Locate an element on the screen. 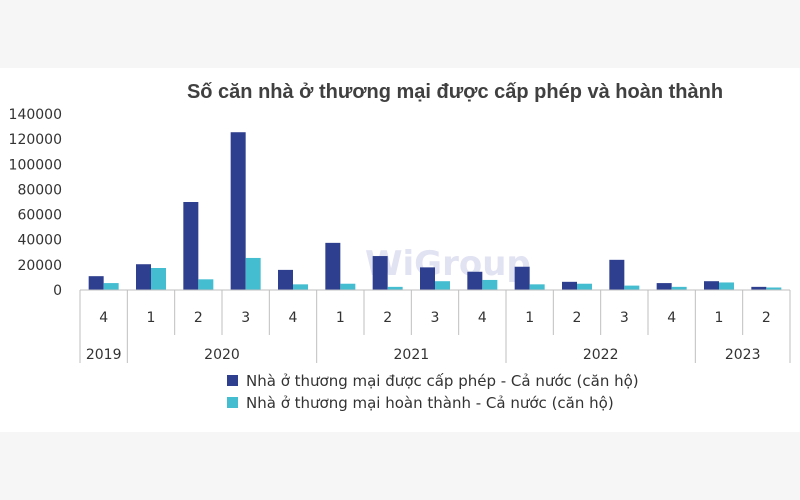 The width and height of the screenshot is (800, 500). y-tick-label: 60000 is located at coordinates (39, 216).